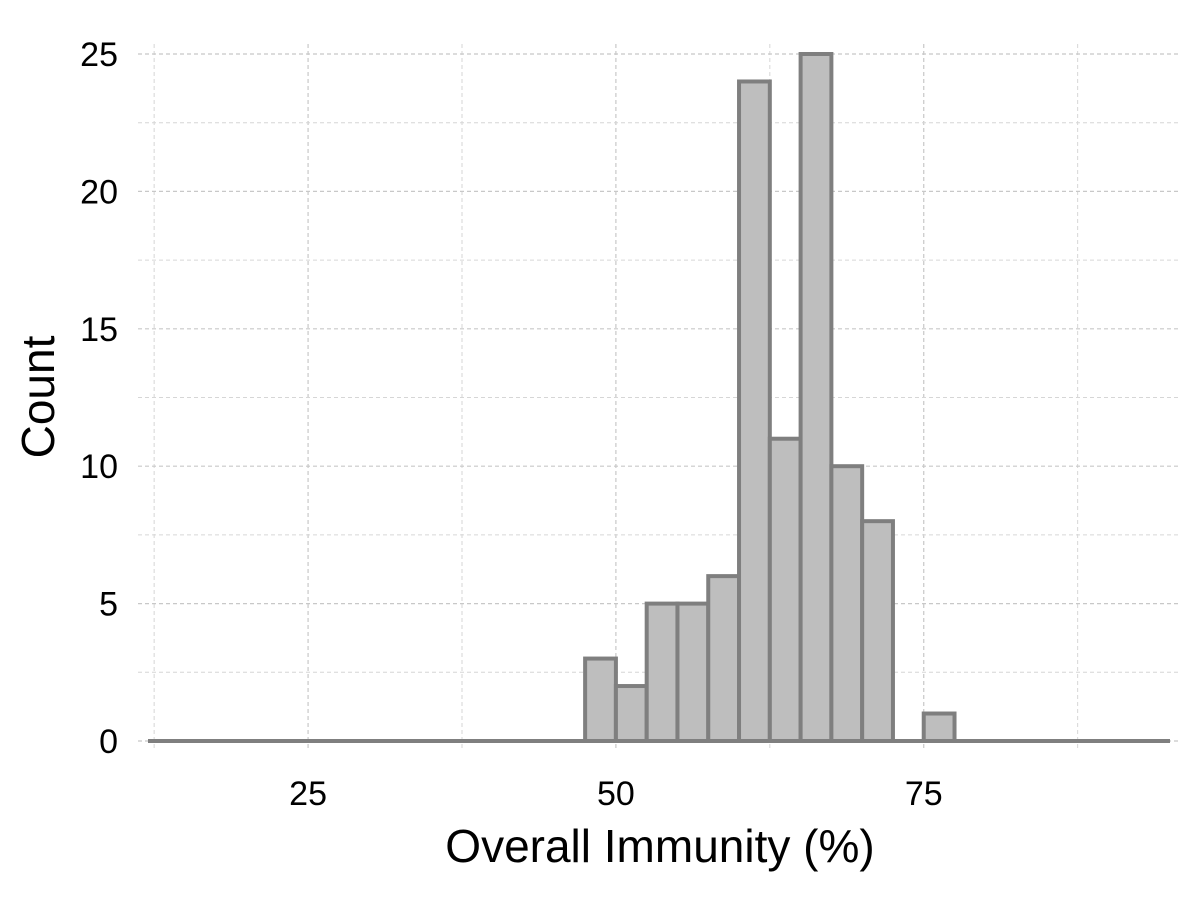  Describe the element at coordinates (38, 396) in the screenshot. I see `y-axis-title: Count` at that location.